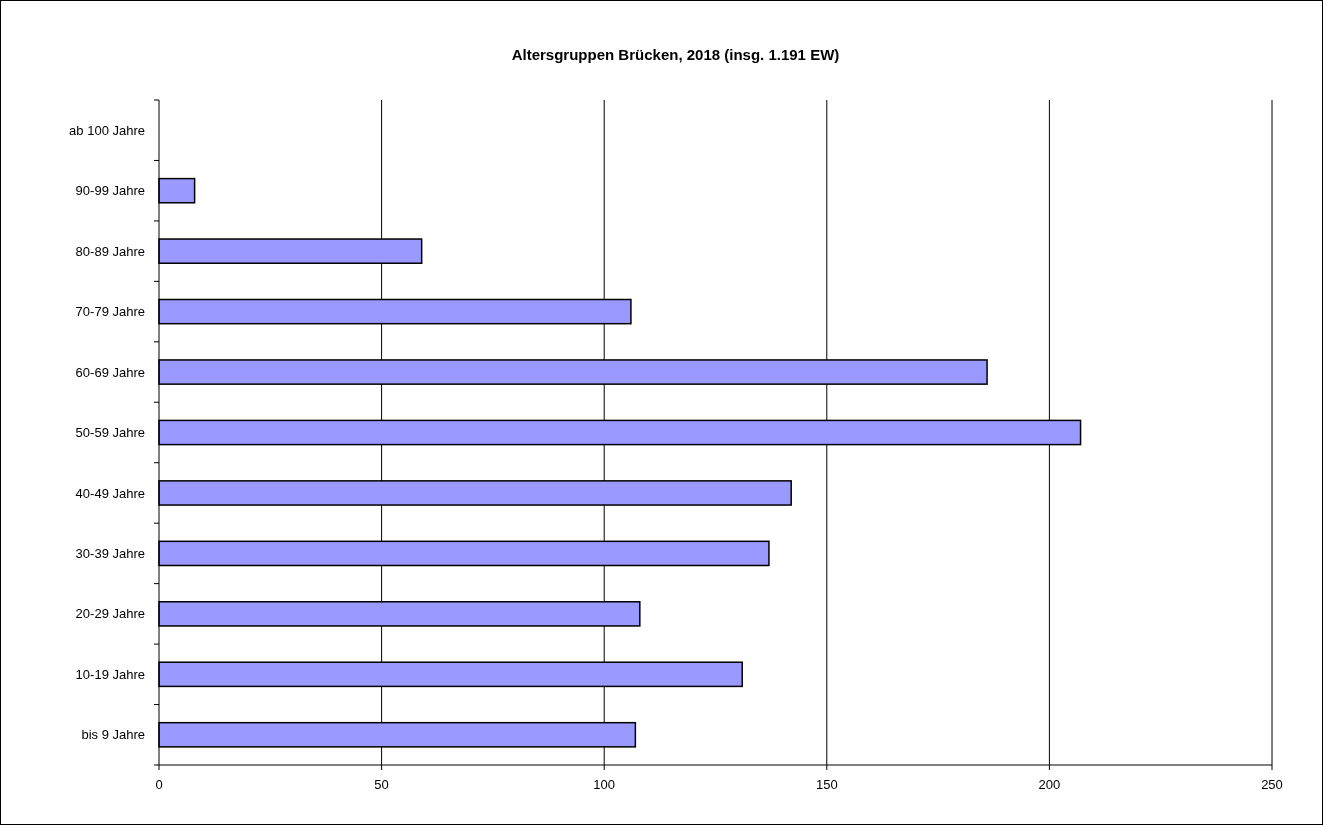  Describe the element at coordinates (381, 784) in the screenshot. I see `x-tick-label: 50` at that location.